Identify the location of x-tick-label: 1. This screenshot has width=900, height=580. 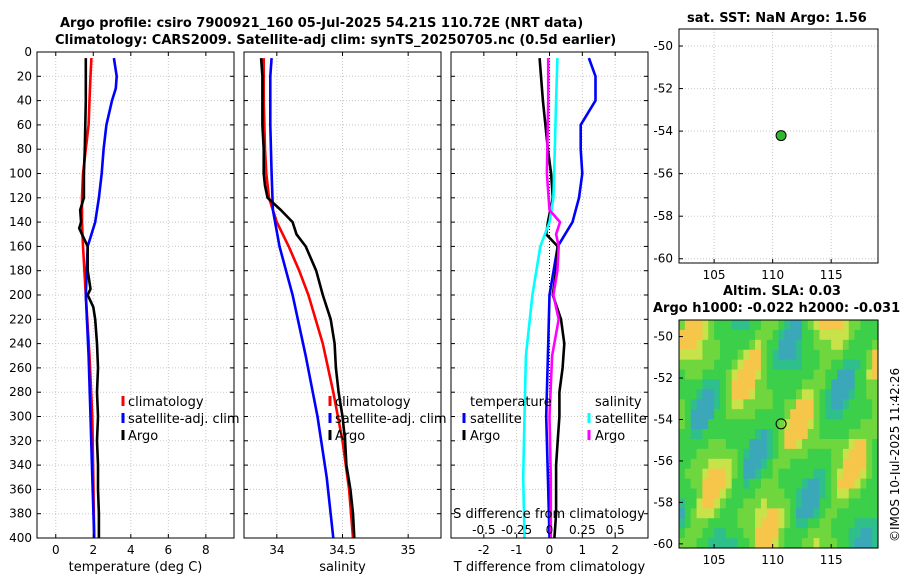
(583, 550).